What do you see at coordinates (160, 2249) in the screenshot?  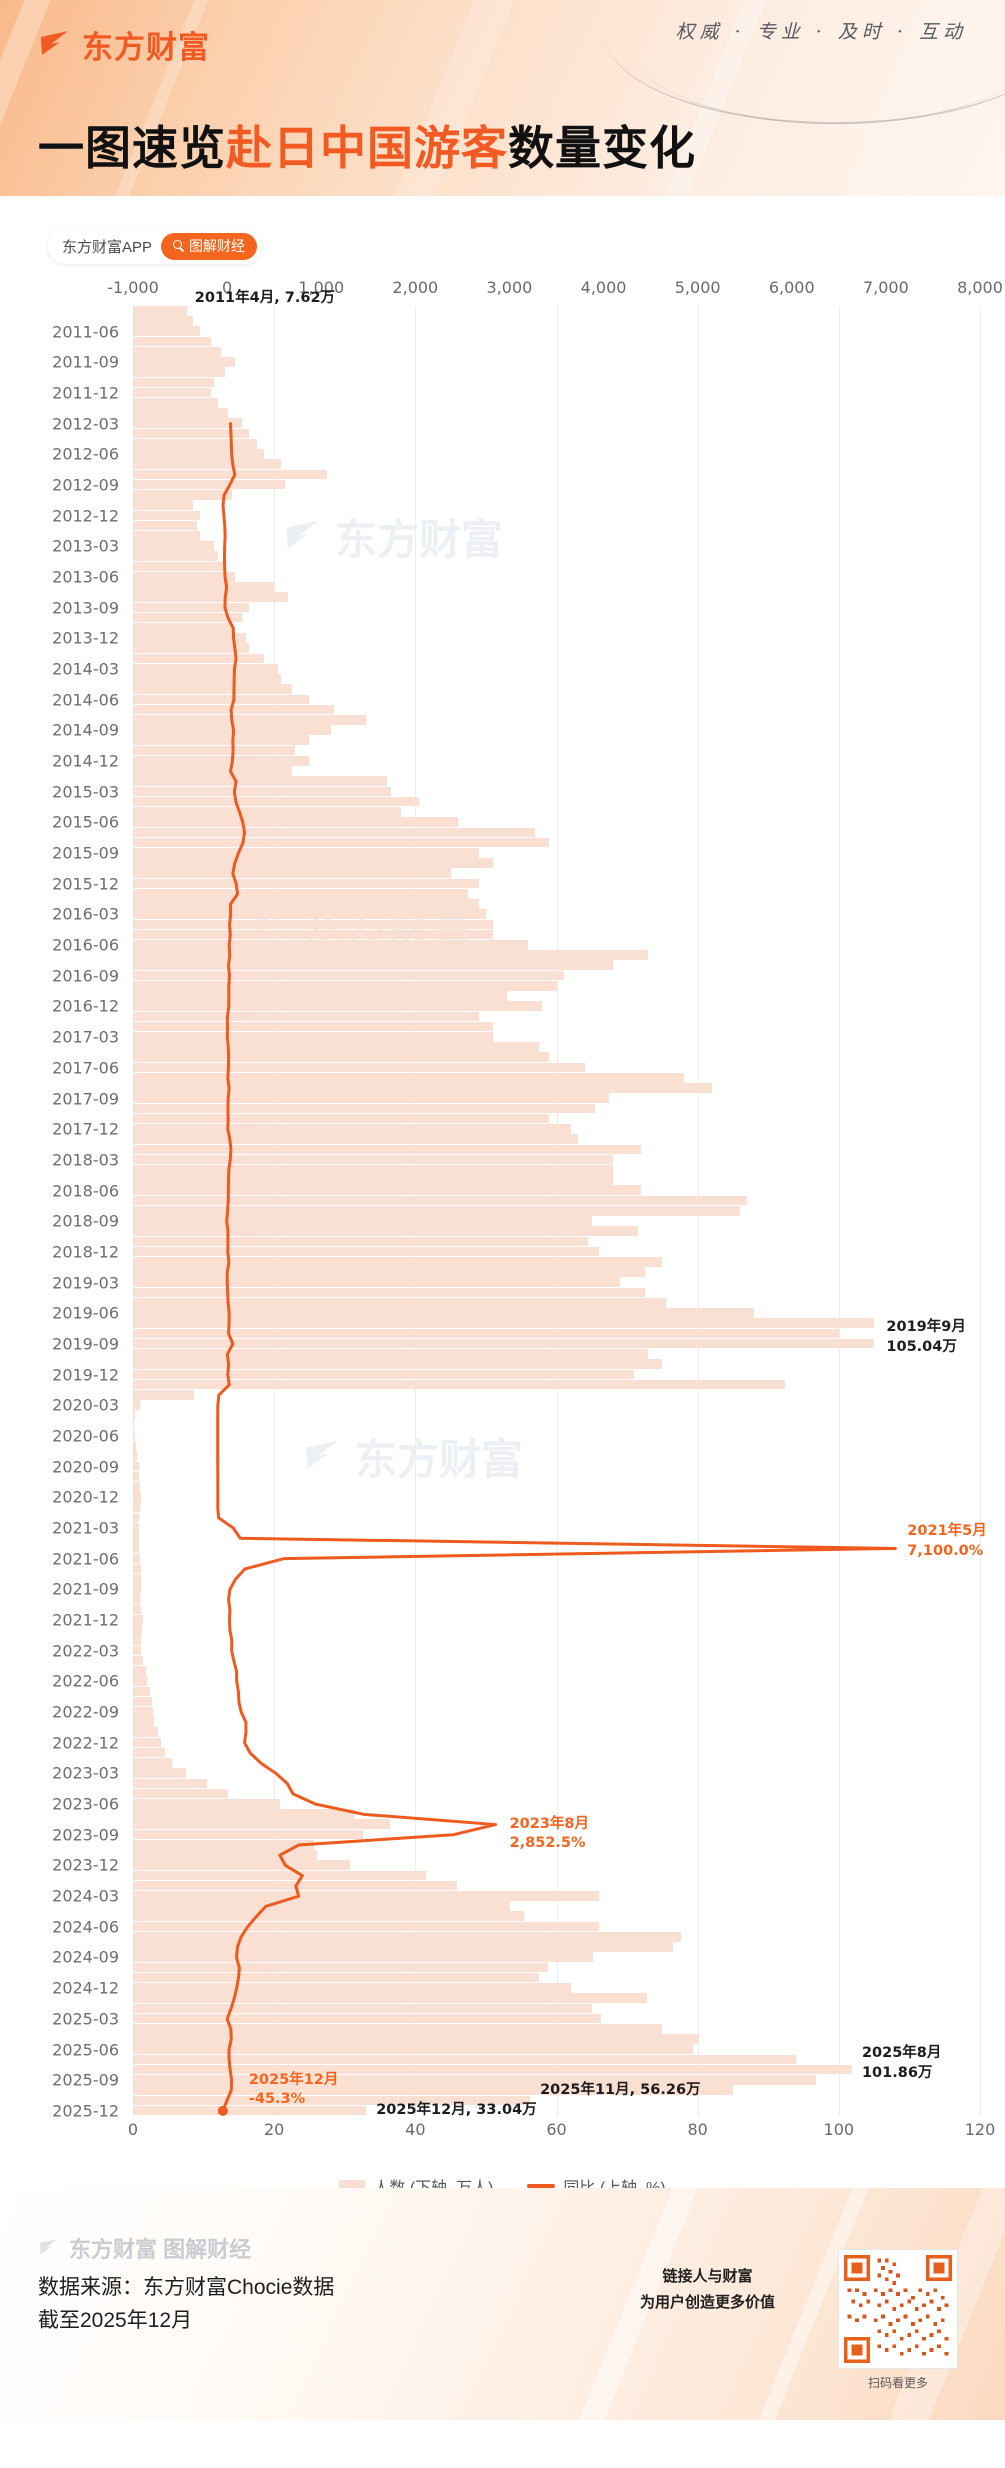 I see `footer-watermark-text: 东方财富 图解财经` at bounding box center [160, 2249].